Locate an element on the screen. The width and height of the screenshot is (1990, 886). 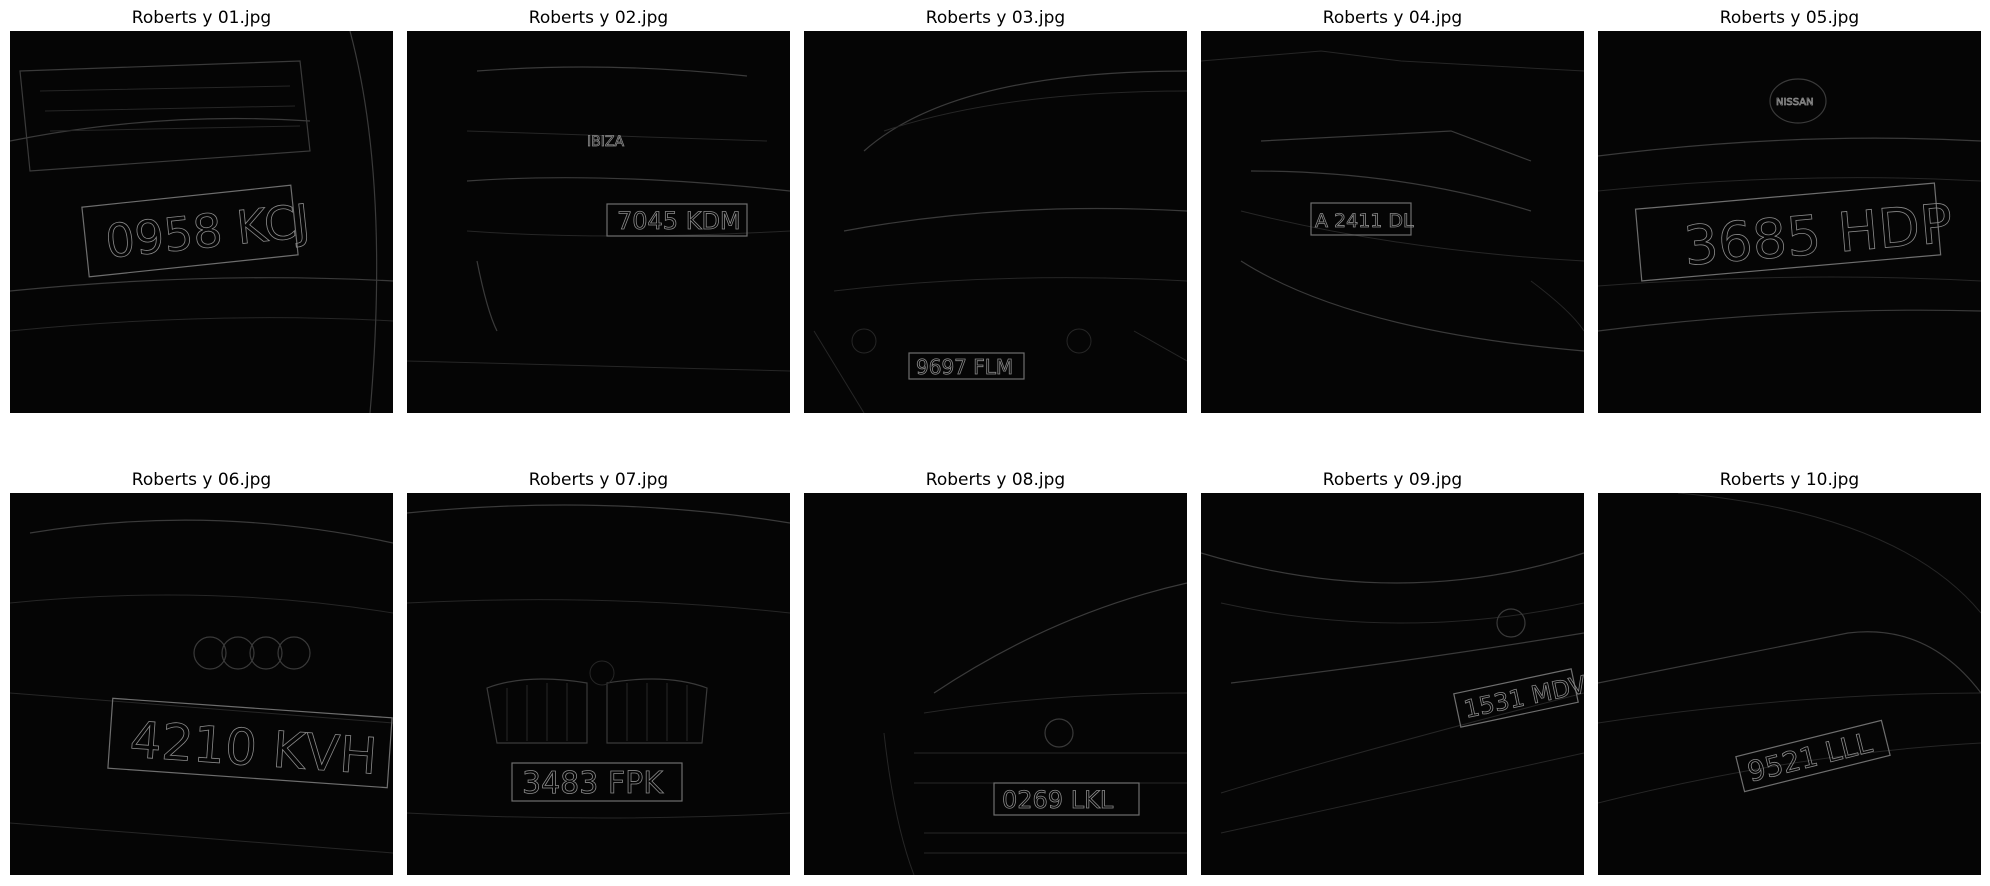
panel-title: Roberts y 09.jpg is located at coordinates (1392, 480).